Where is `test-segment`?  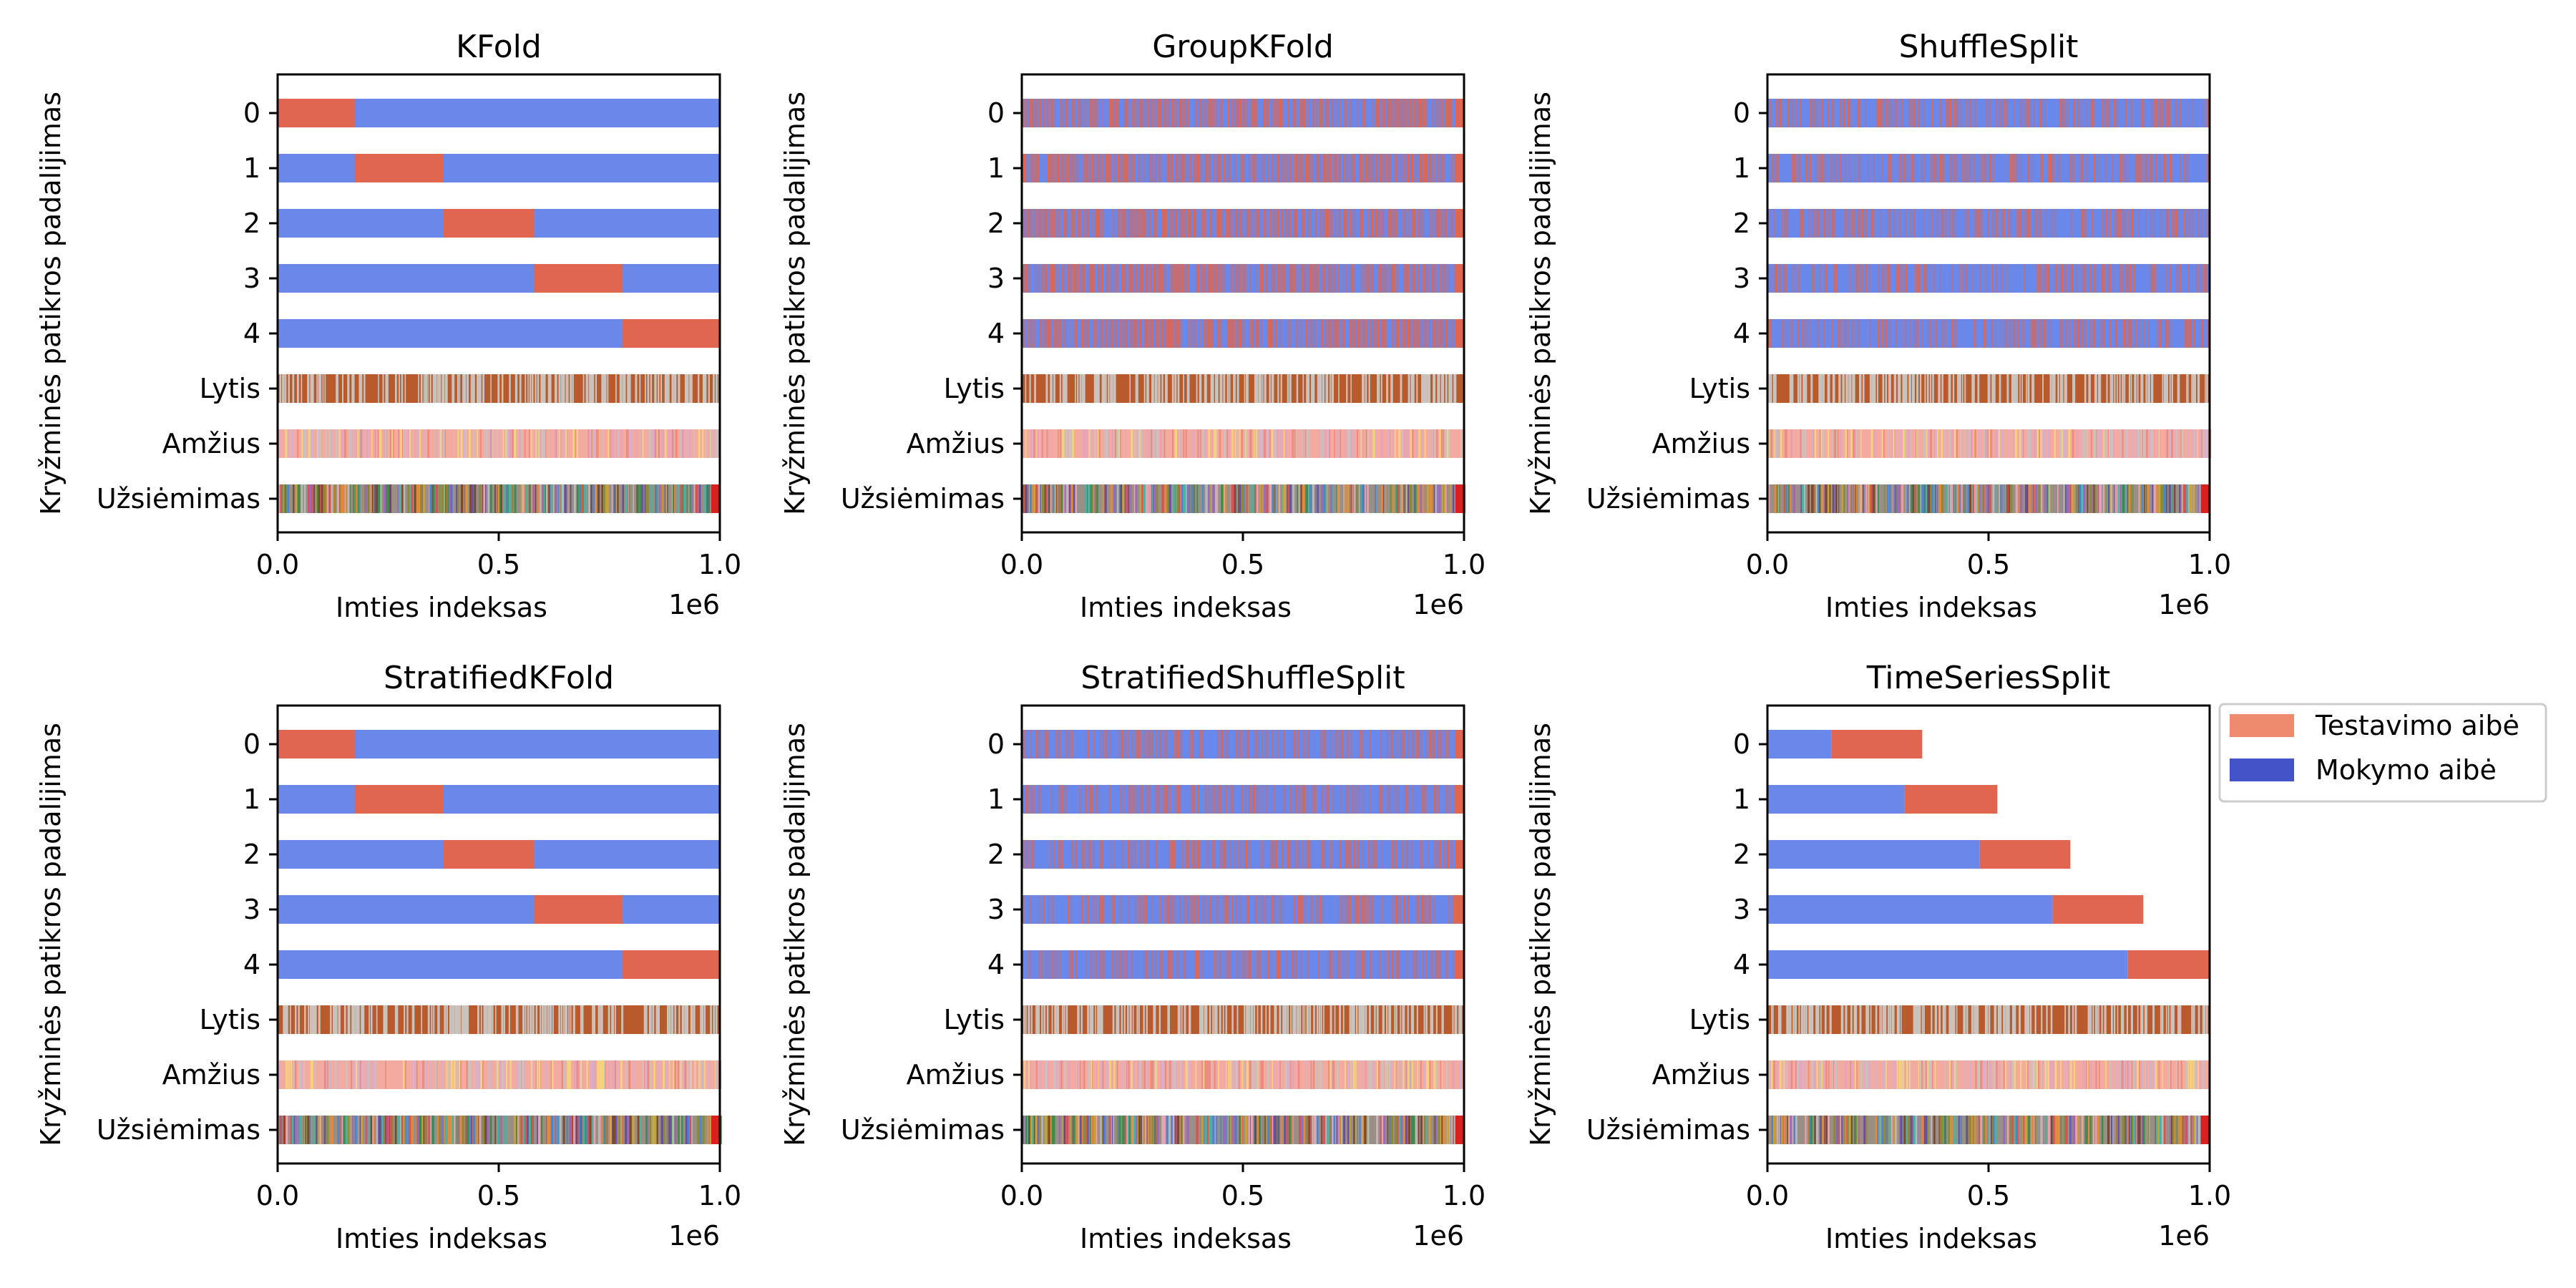 test-segment is located at coordinates (1459, 168).